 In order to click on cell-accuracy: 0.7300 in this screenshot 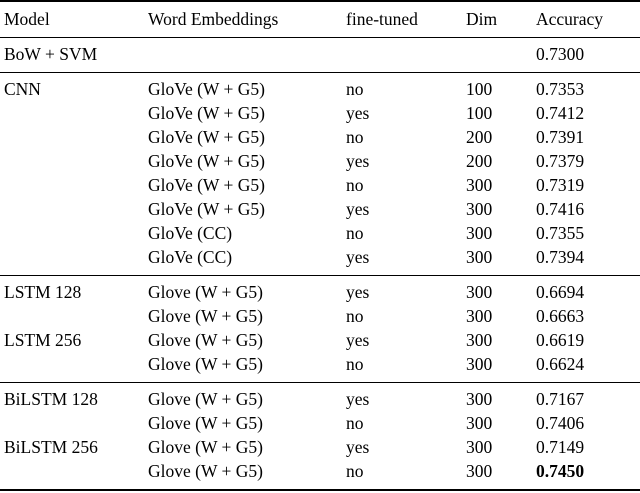, I will do `click(588, 55)`.